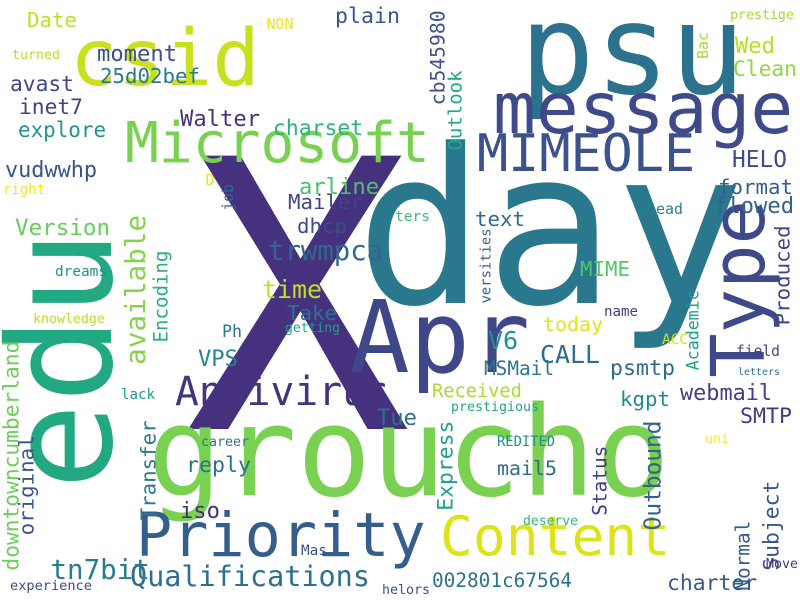 Image resolution: width=800 pixels, height=600 pixels. What do you see at coordinates (600, 480) in the screenshot?
I see `word-status: Status` at bounding box center [600, 480].